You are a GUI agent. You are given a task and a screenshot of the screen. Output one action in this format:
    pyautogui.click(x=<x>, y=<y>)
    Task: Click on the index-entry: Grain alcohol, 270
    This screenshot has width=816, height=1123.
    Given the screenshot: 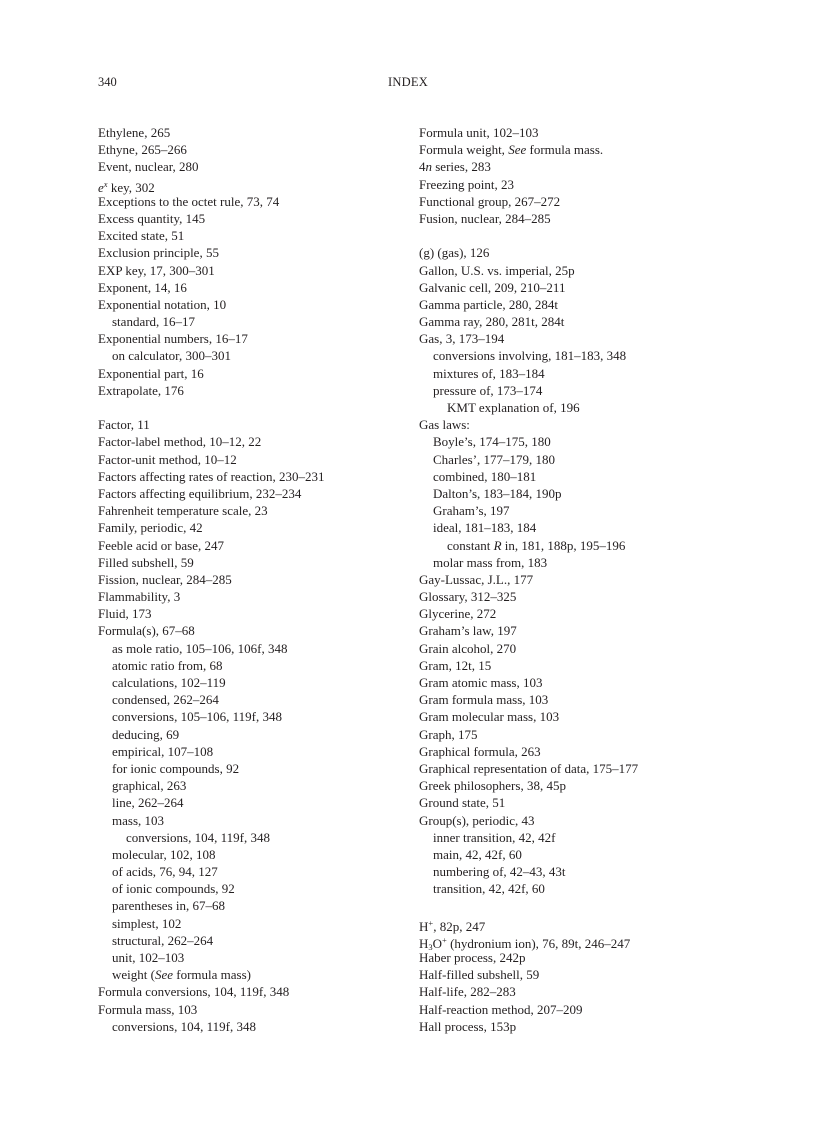 What is the action you would take?
    pyautogui.click(x=528, y=648)
    